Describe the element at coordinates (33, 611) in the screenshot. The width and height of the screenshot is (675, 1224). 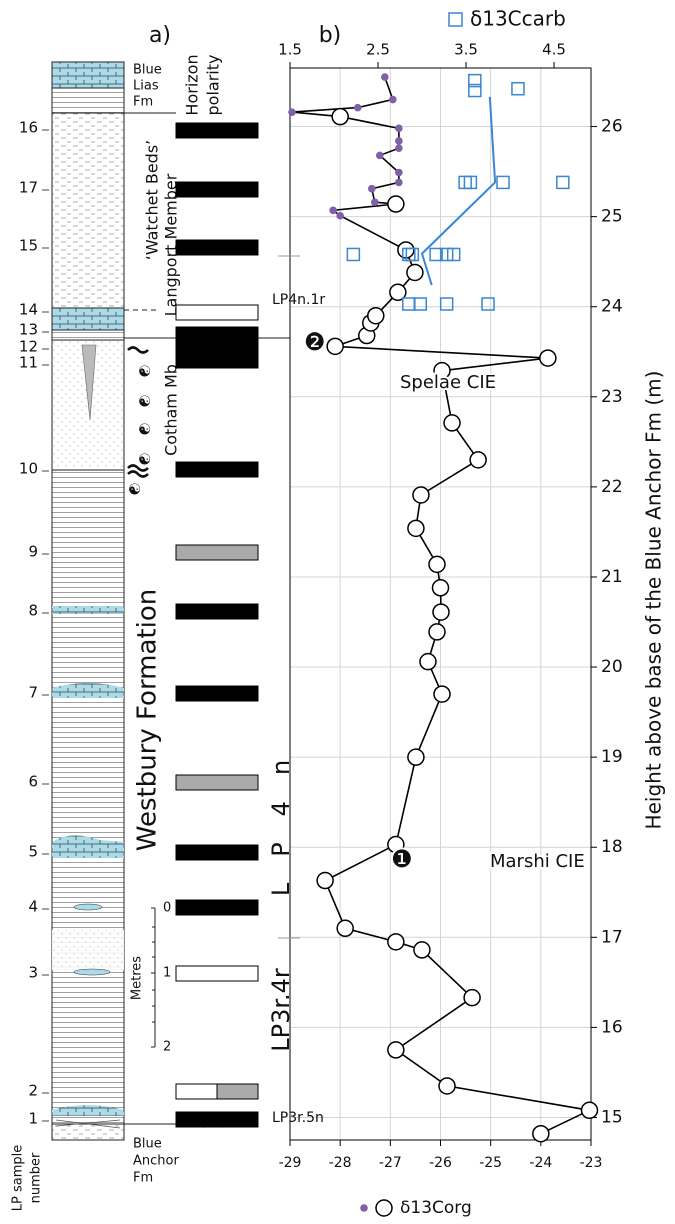
I see `sample-number: 8` at that location.